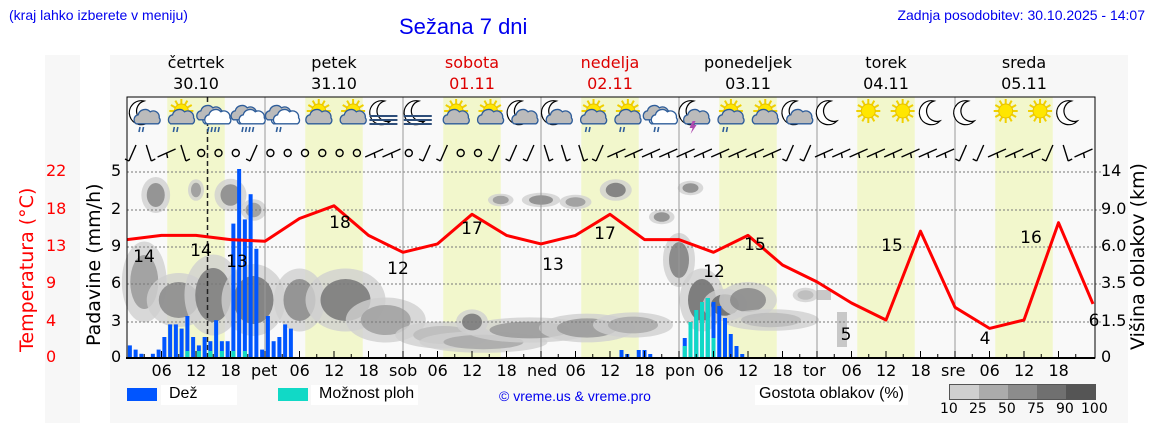  I want to click on temperature-label: 4, so click(985, 339).